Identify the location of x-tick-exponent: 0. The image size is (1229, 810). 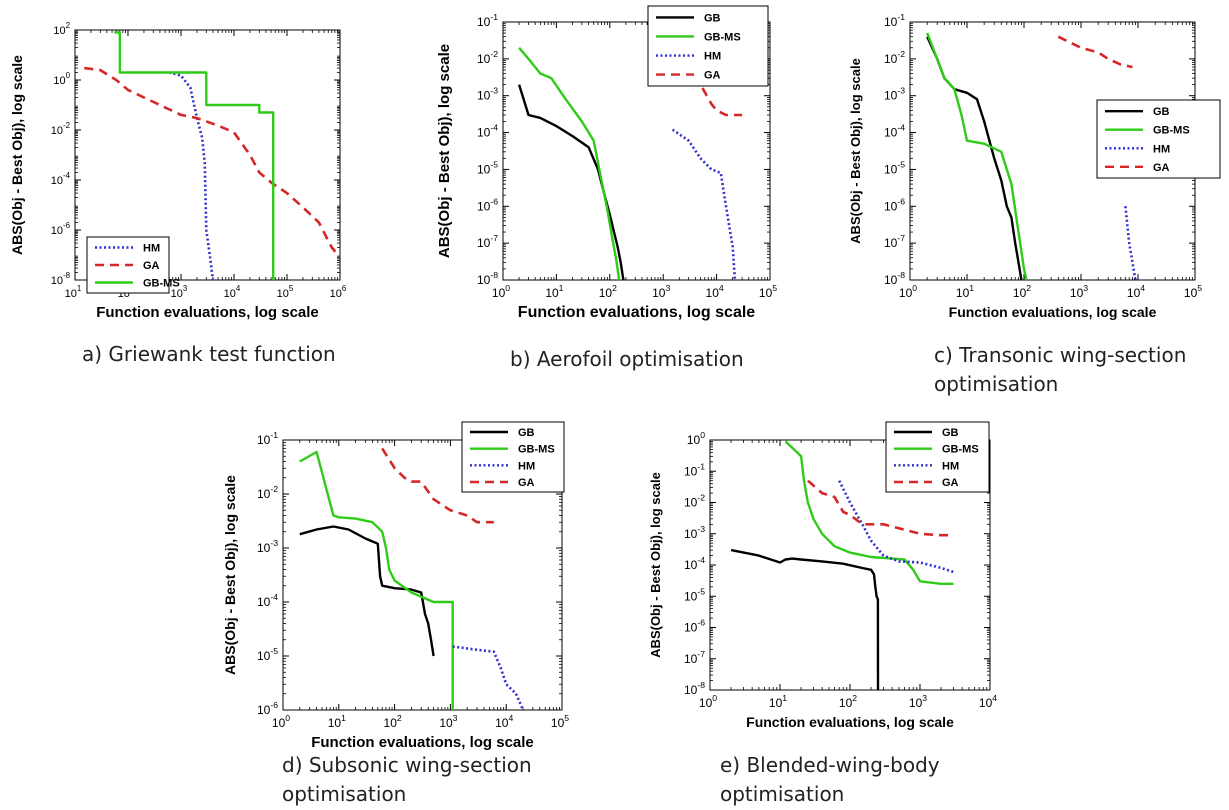
(714, 698).